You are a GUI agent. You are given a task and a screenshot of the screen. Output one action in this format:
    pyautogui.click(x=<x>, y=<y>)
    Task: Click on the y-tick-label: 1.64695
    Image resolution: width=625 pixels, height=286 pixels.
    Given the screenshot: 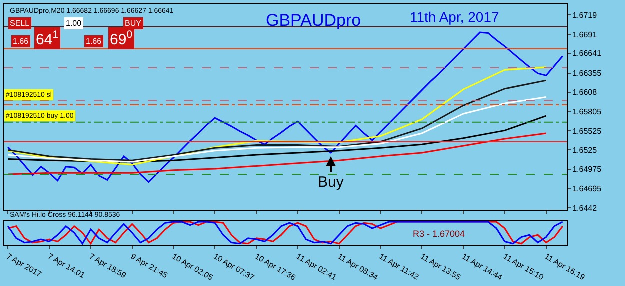 What is the action you would take?
    pyautogui.click(x=587, y=189)
    